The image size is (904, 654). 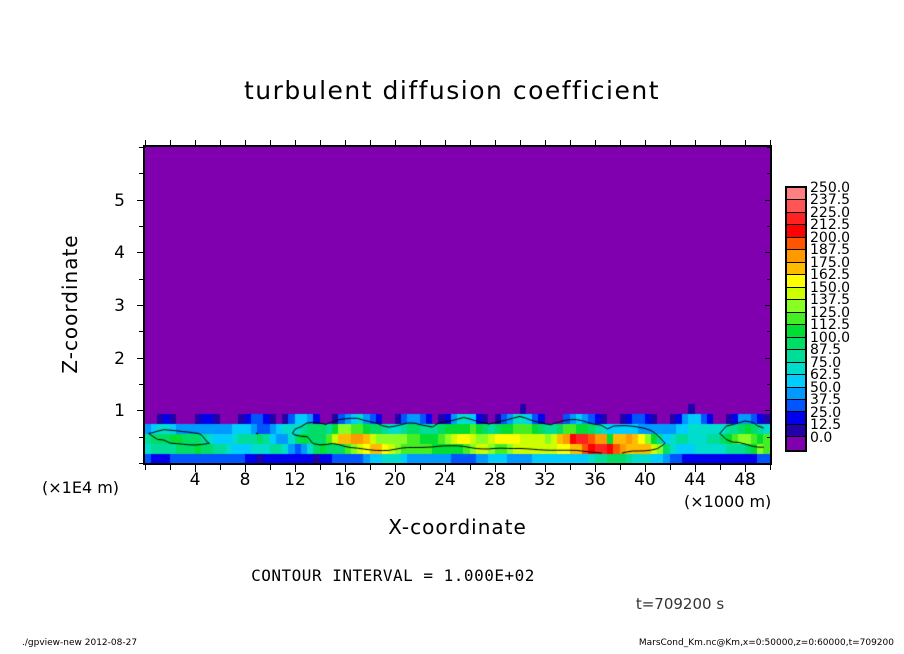 I want to click on x-tick-label: 28, so click(x=495, y=480).